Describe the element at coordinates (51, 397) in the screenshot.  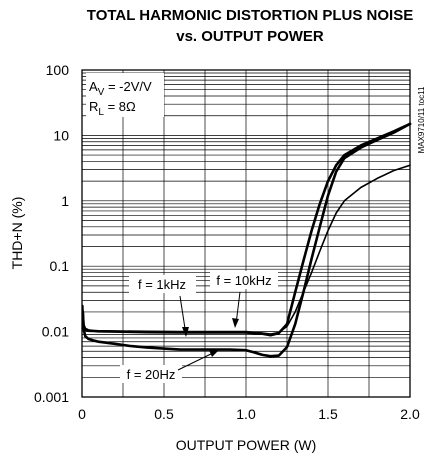
I see `y-tick-label: 0.001` at that location.